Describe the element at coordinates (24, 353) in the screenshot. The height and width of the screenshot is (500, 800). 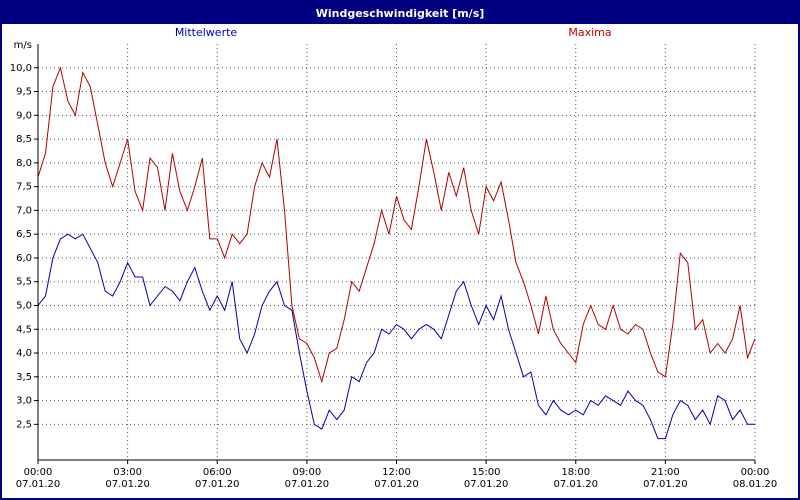
I see `y-tick-label: 4,0` at that location.